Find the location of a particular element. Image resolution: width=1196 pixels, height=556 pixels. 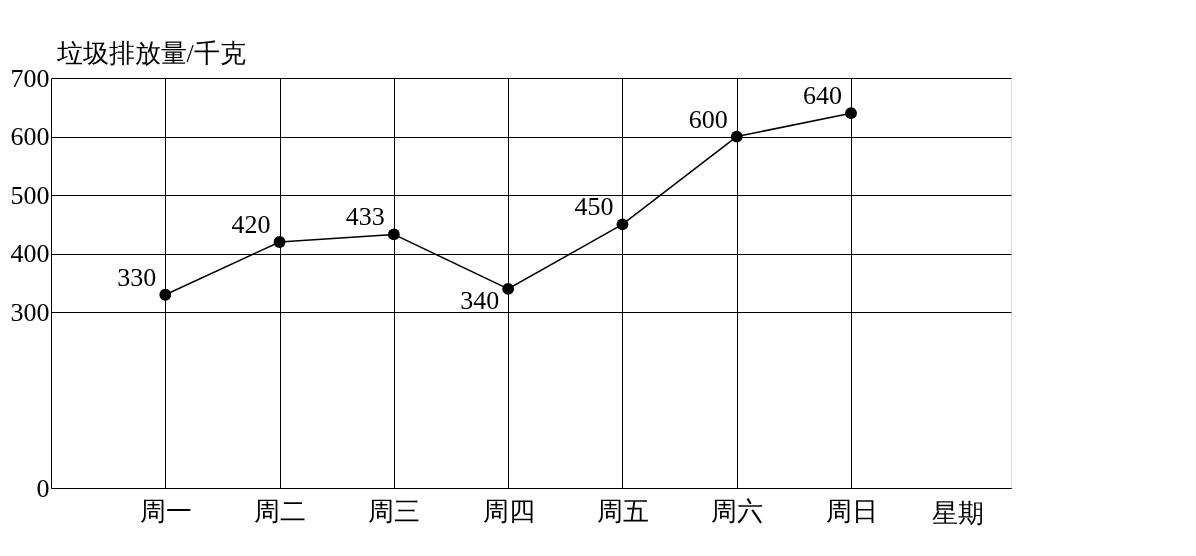

x-tick-label: 周五 is located at coordinates (622, 511).